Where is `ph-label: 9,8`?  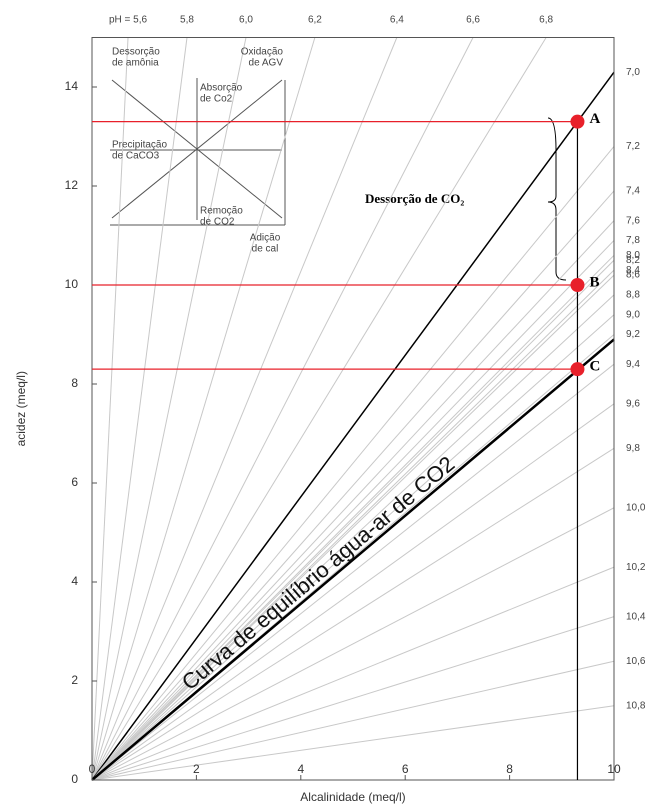
ph-label: 9,8 is located at coordinates (633, 448).